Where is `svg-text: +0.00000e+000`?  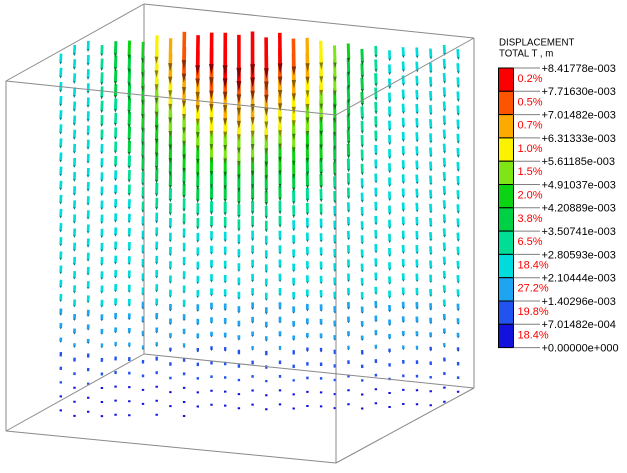
svg-text: +0.00000e+000 is located at coordinates (580, 349).